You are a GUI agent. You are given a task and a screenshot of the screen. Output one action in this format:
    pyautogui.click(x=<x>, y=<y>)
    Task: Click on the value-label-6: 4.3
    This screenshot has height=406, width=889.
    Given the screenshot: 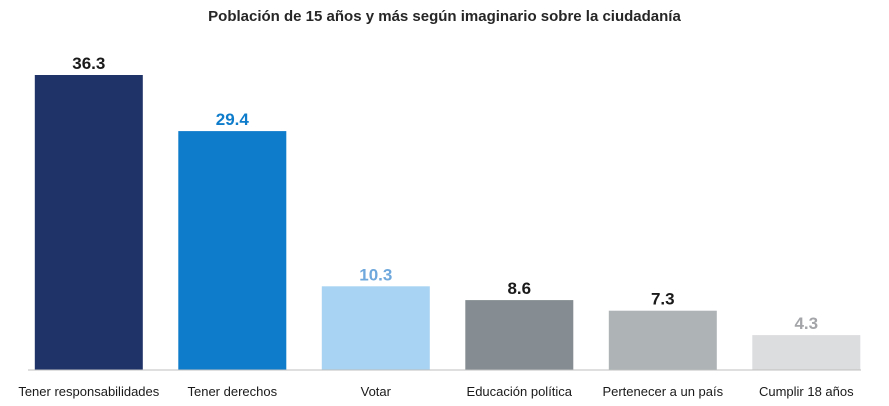 What is the action you would take?
    pyautogui.click(x=806, y=323)
    